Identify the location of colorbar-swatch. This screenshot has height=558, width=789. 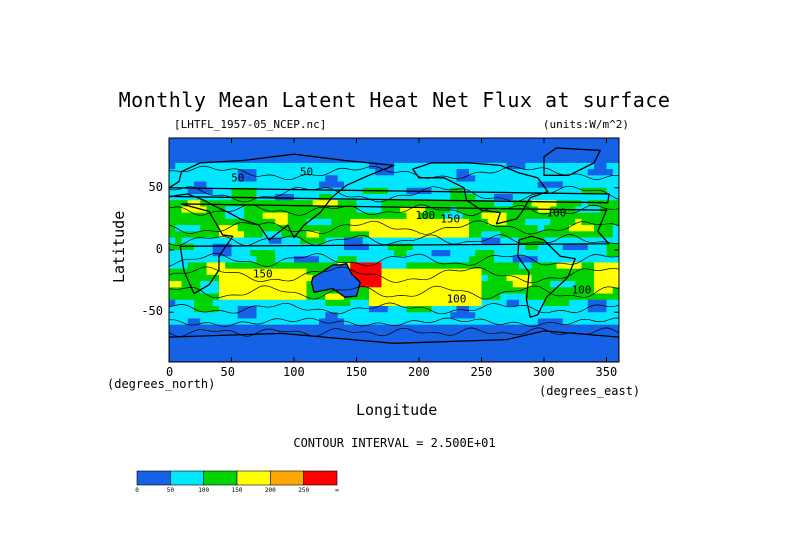
(187, 478).